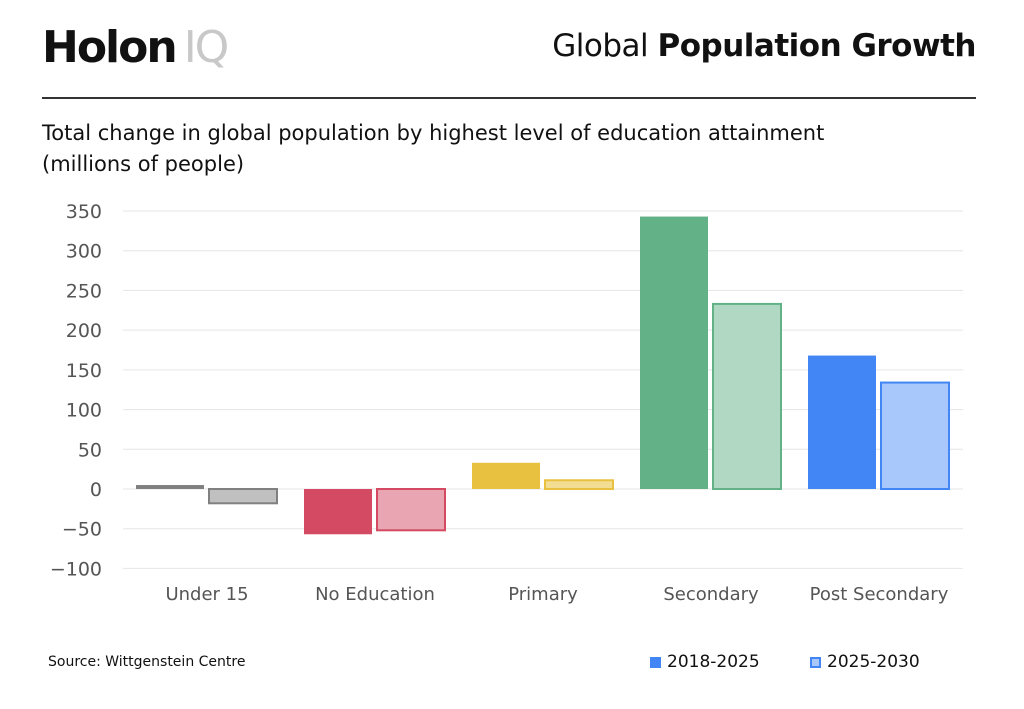  Describe the element at coordinates (713, 662) in the screenshot. I see `legend-label: 2018-2025` at that location.